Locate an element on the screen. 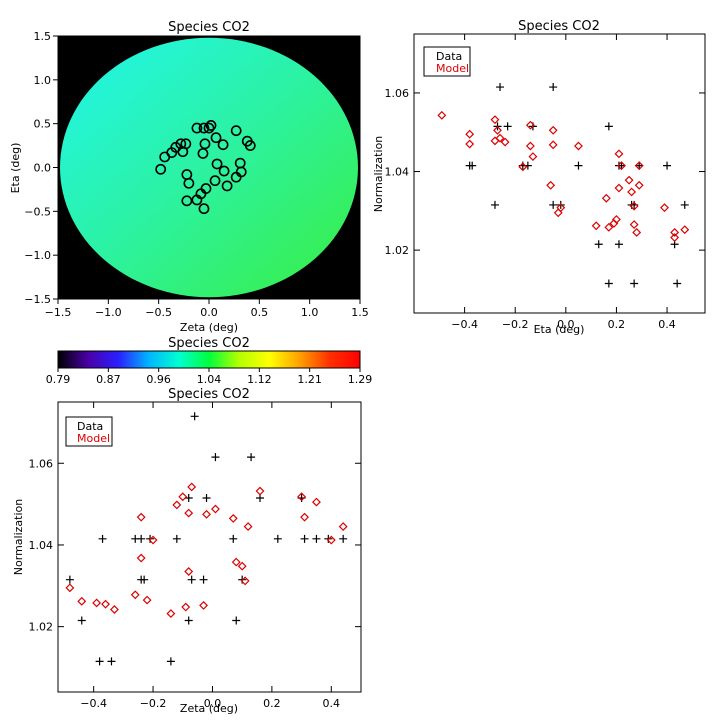 This screenshot has height=720, width=720. colorbar-ticks: 0.79 0.87 0.96 1.04 1.12 1.21 1.29 is located at coordinates (209, 377).